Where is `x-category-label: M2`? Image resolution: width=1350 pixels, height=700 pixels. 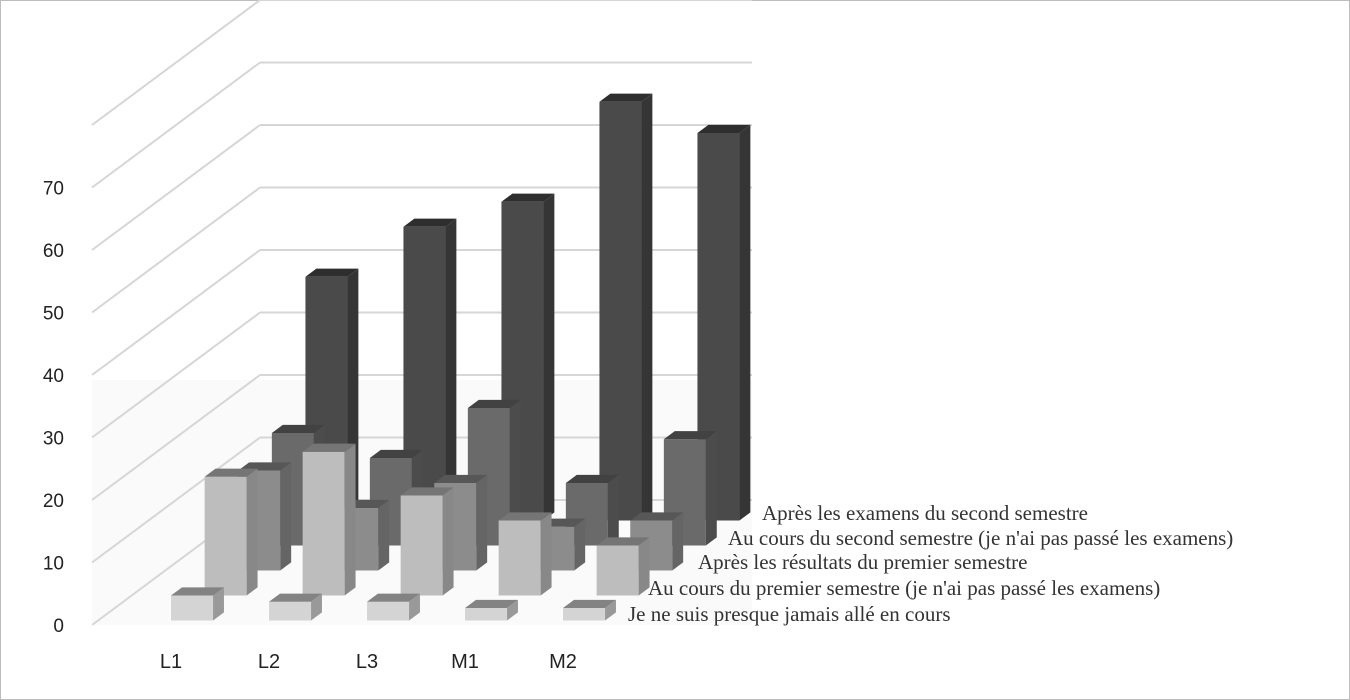 x-category-label: M2 is located at coordinates (563, 662).